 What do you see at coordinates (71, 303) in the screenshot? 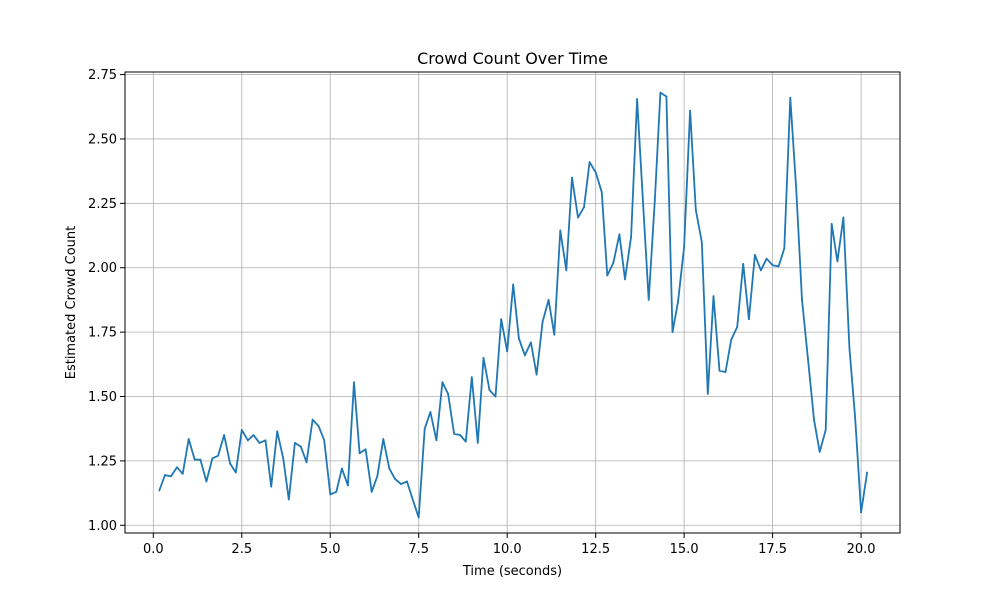
I see `y-axis-title: Estimated Crowd Count` at bounding box center [71, 303].